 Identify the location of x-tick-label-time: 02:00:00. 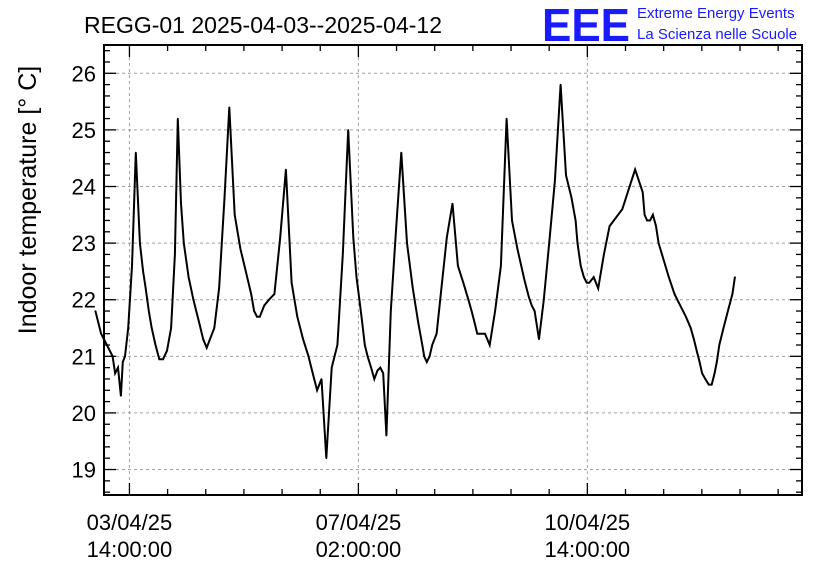
(359, 549).